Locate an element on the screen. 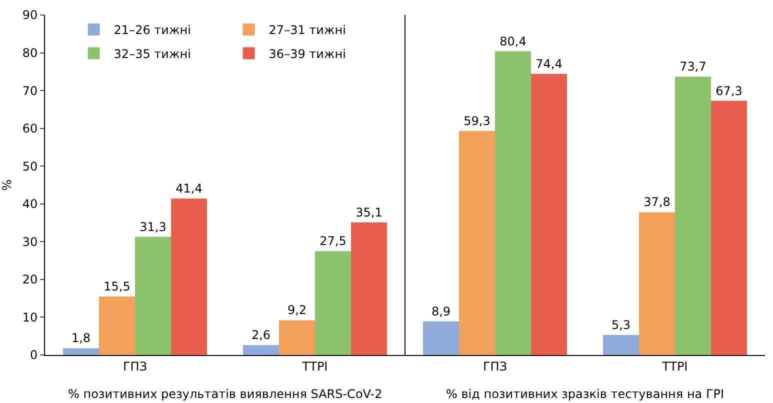  data-label: 1,8 is located at coordinates (81, 338).